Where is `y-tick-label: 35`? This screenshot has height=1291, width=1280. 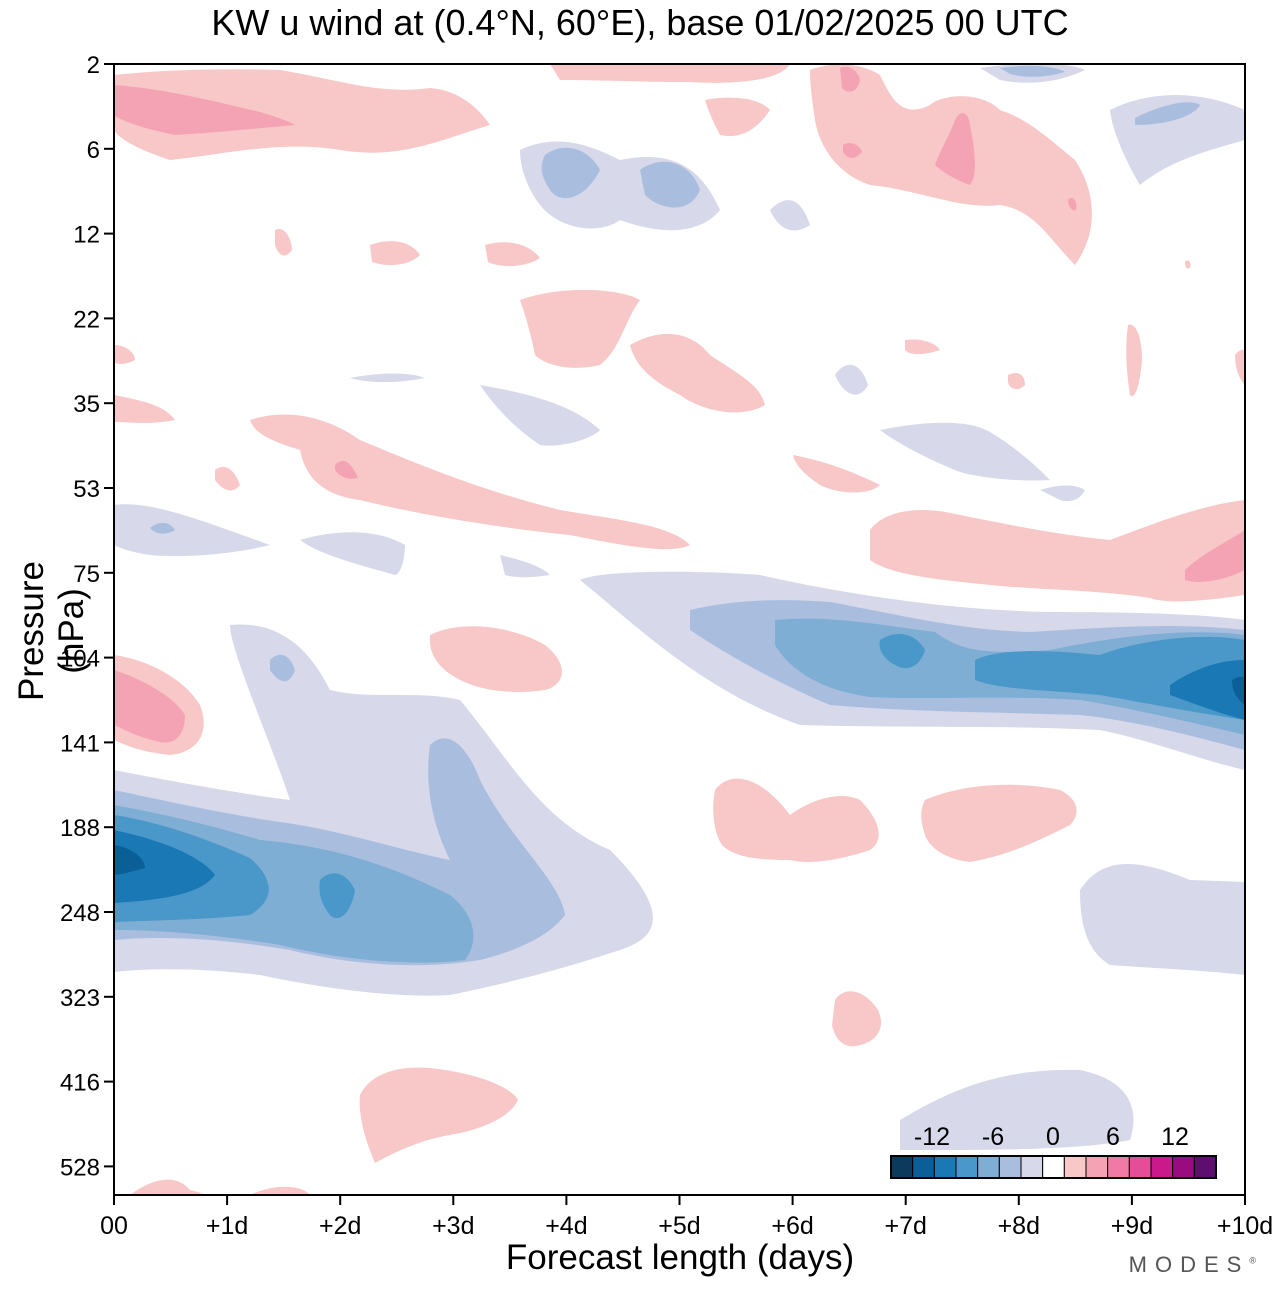 y-tick-label: 35 is located at coordinates (86, 404).